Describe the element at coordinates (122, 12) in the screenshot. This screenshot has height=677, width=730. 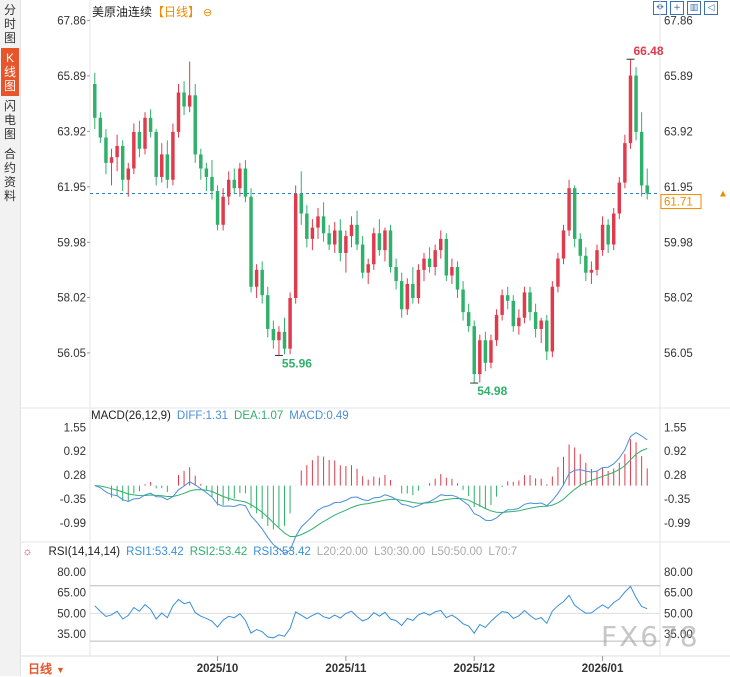
I see `instrument-name: 美原油连续` at that location.